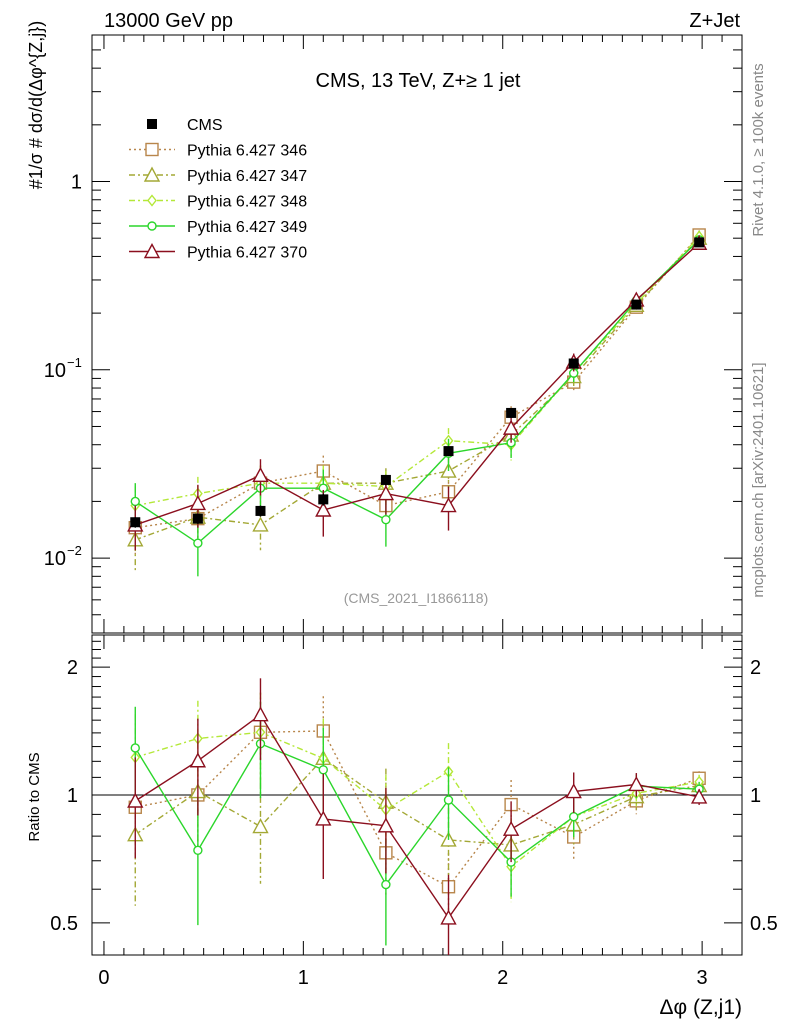  I want to click on legend-label-2: Pythia 6.427 347, so click(247, 176).